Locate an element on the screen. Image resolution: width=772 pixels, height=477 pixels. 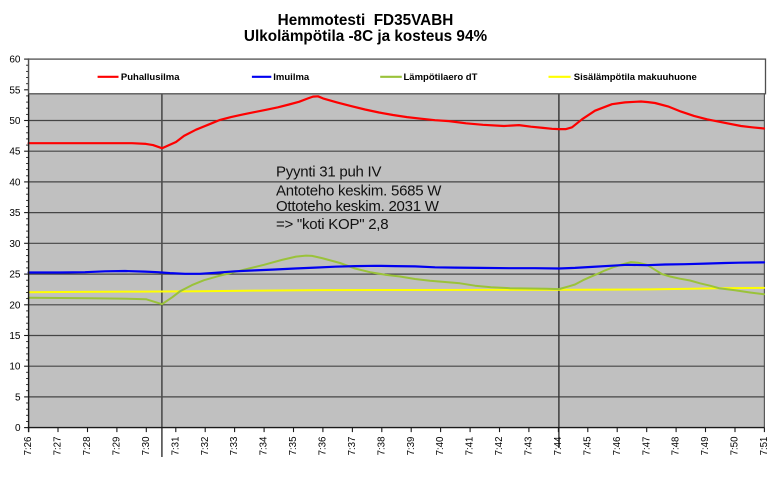
svg-text: 7:40 is located at coordinates (440, 445).